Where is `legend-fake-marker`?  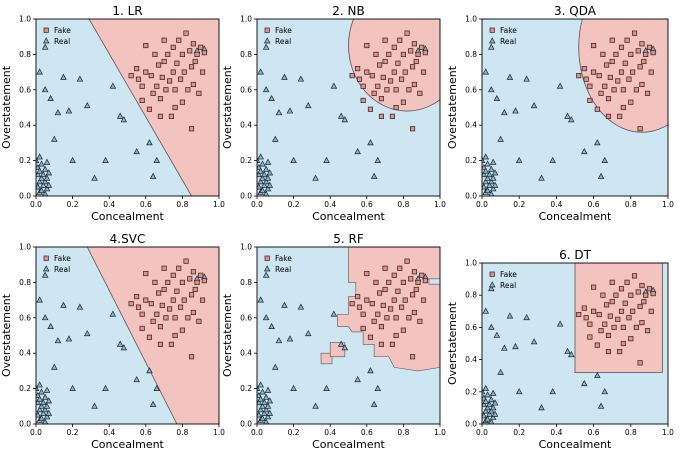
legend-fake-marker is located at coordinates (267, 258).